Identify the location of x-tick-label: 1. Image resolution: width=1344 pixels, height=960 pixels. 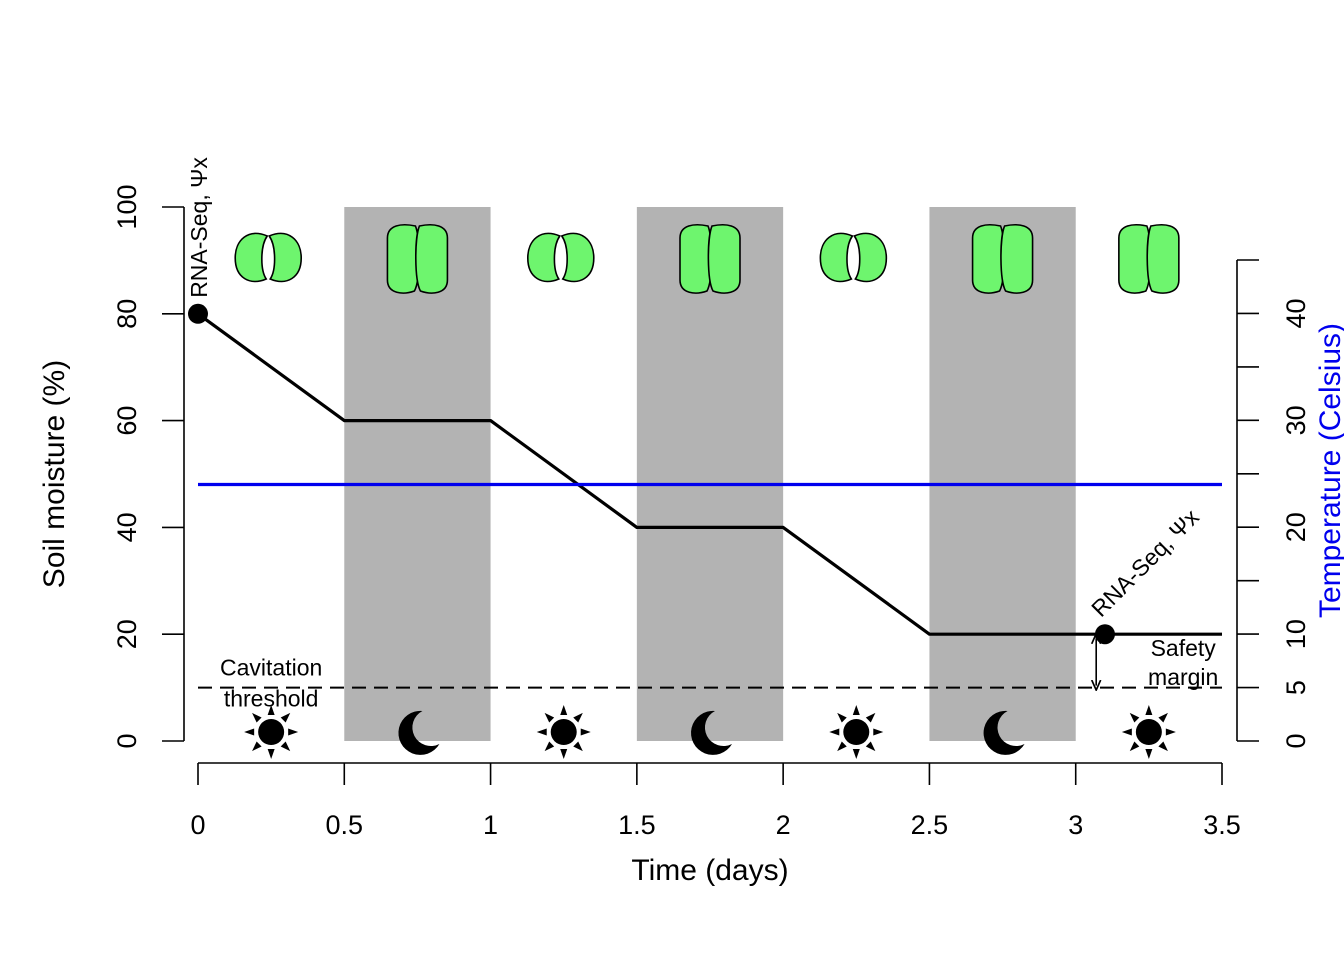
(490, 825).